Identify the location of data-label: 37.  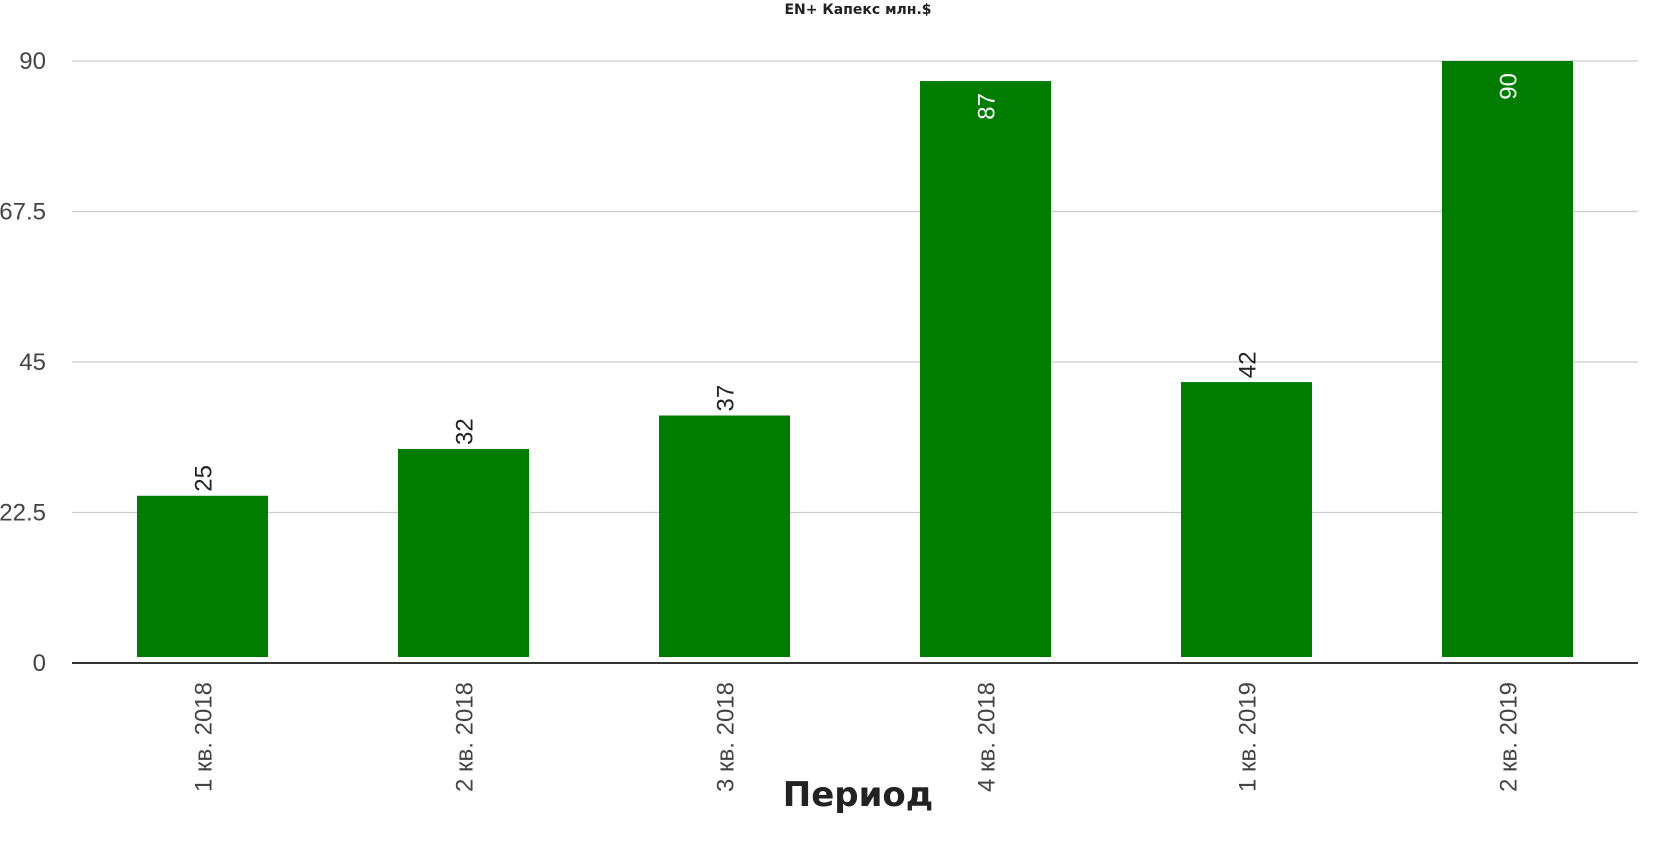
(726, 398).